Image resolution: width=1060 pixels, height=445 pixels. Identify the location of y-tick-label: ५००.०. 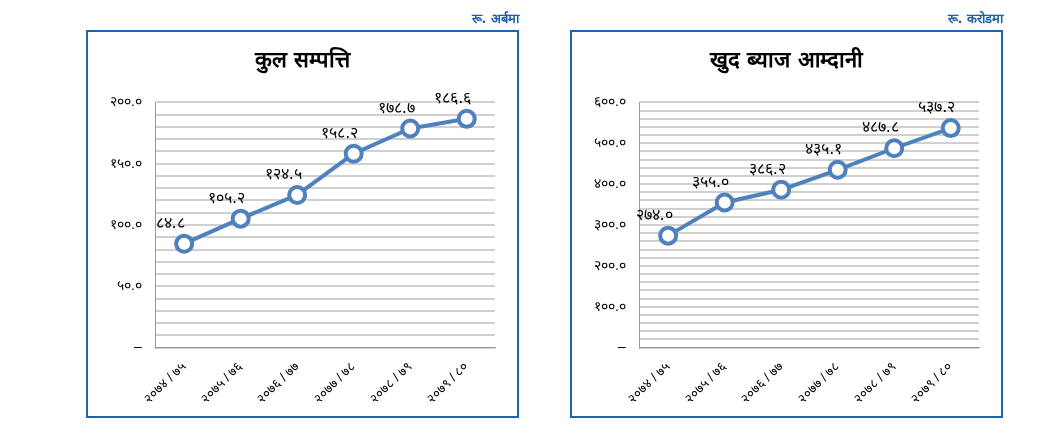
(610, 142).